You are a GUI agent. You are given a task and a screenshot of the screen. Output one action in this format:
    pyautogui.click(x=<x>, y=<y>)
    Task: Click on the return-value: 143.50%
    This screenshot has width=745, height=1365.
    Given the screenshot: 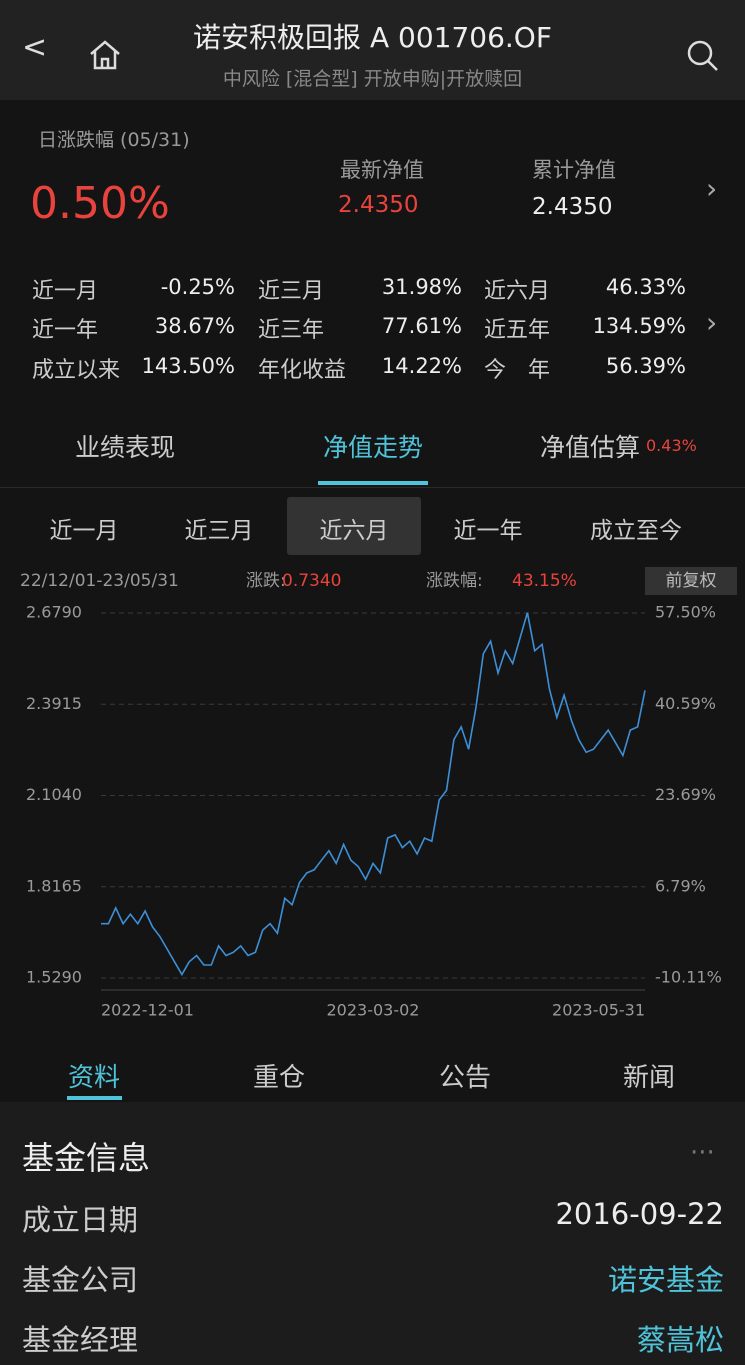 What is the action you would take?
    pyautogui.click(x=188, y=366)
    